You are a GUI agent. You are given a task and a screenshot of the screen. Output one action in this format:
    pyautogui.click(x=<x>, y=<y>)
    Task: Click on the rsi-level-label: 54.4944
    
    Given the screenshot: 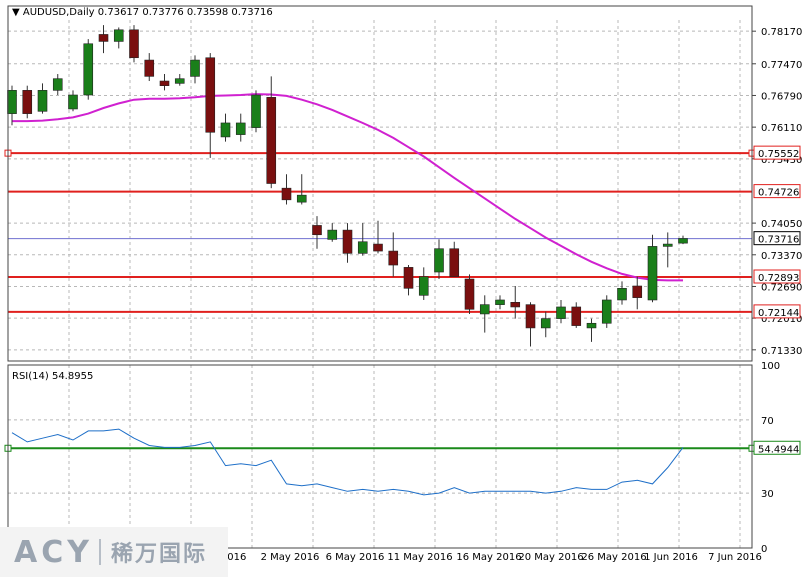 What is the action you would take?
    pyautogui.click(x=778, y=449)
    